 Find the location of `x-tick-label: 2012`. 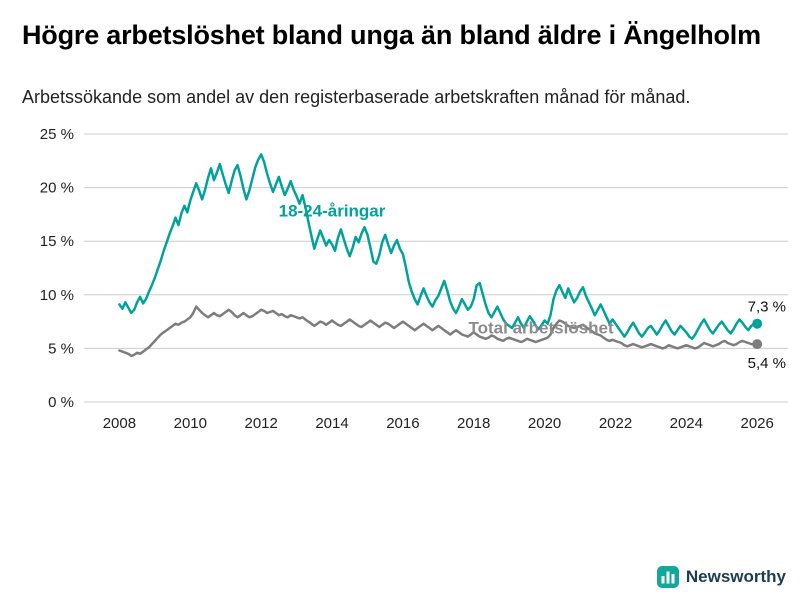

x-tick-label: 2012 is located at coordinates (261, 423).